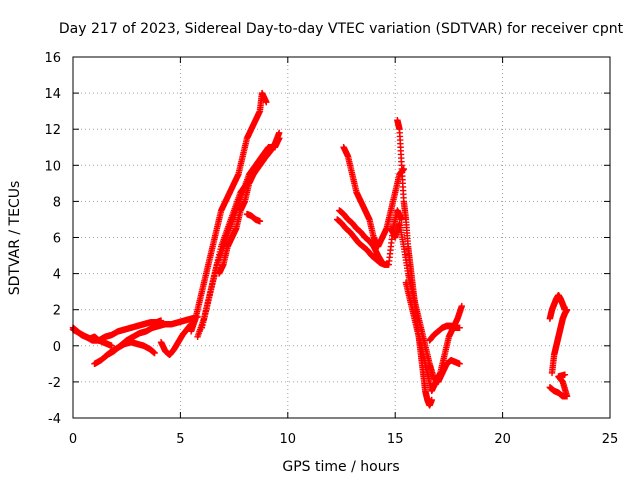  Describe the element at coordinates (52, 130) in the screenshot. I see `y-tick-label: 12` at that location.